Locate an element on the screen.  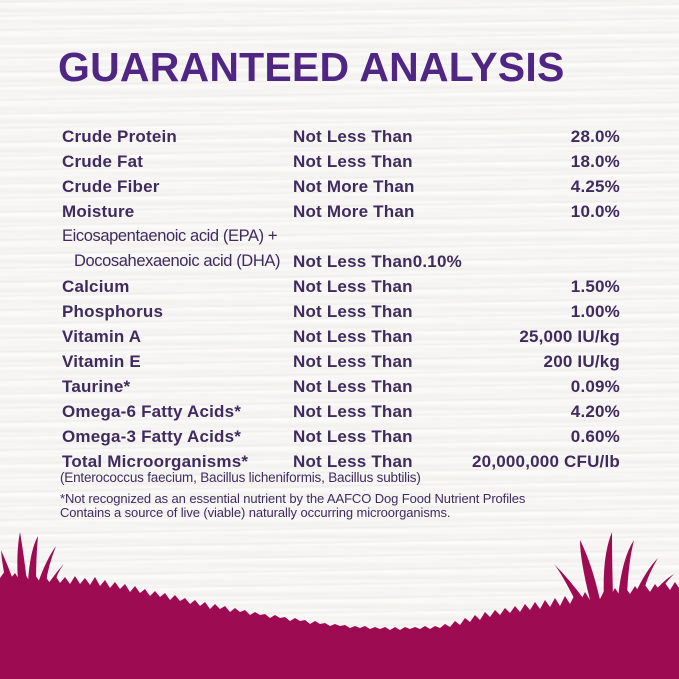
nutrient-name: Phosphorus is located at coordinates (113, 311).